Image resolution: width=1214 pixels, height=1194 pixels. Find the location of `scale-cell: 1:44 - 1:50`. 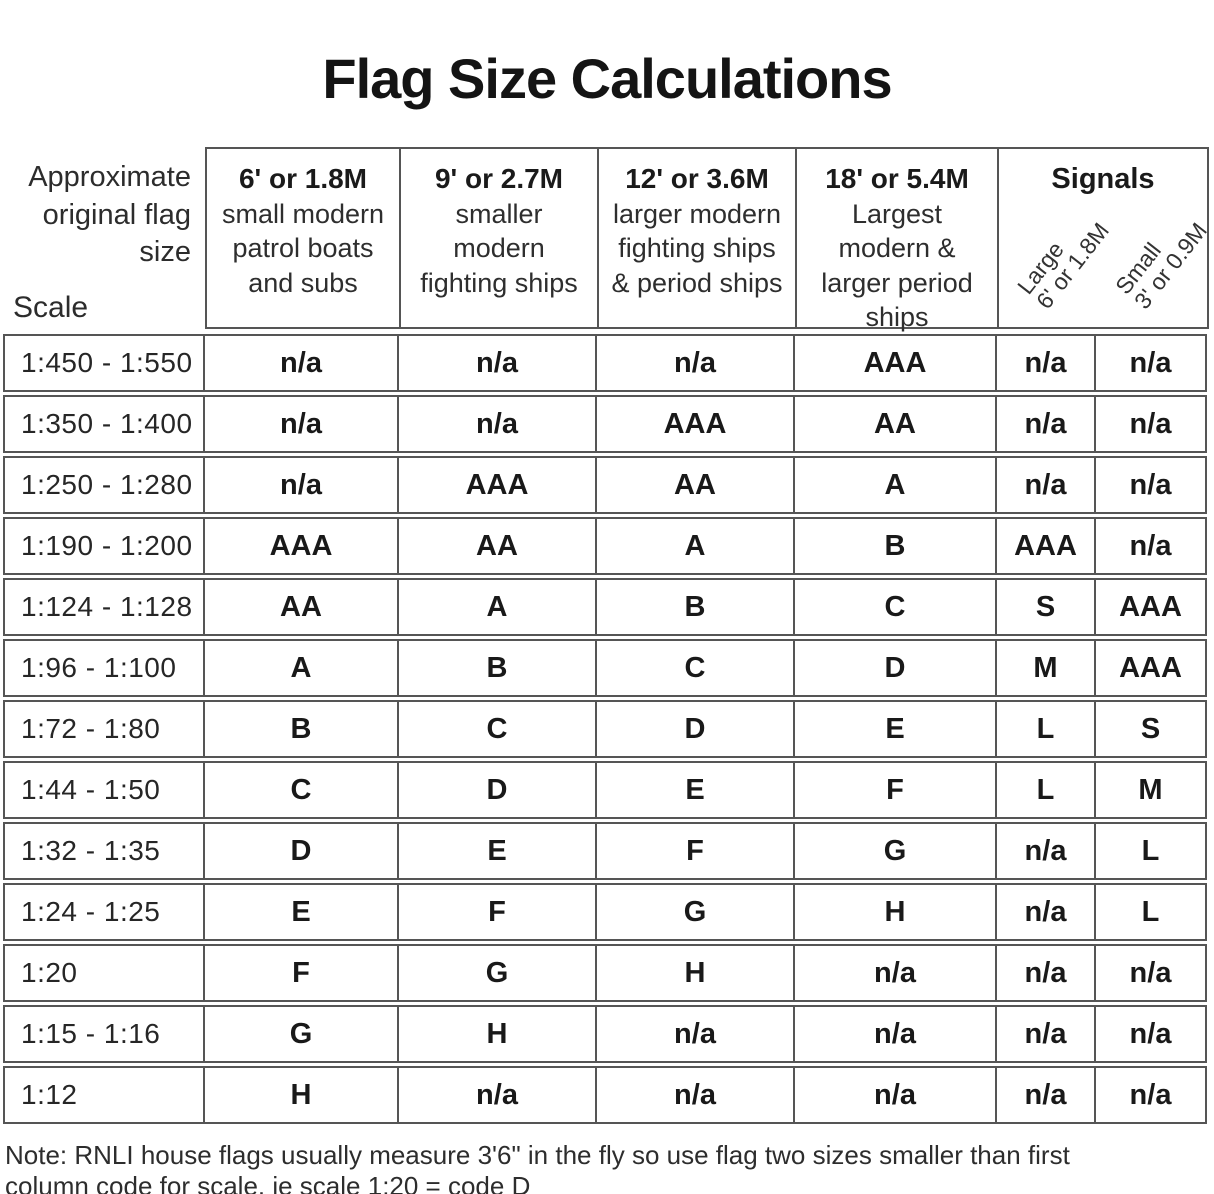

scale-cell: 1:44 - 1:50 is located at coordinates (104, 790).